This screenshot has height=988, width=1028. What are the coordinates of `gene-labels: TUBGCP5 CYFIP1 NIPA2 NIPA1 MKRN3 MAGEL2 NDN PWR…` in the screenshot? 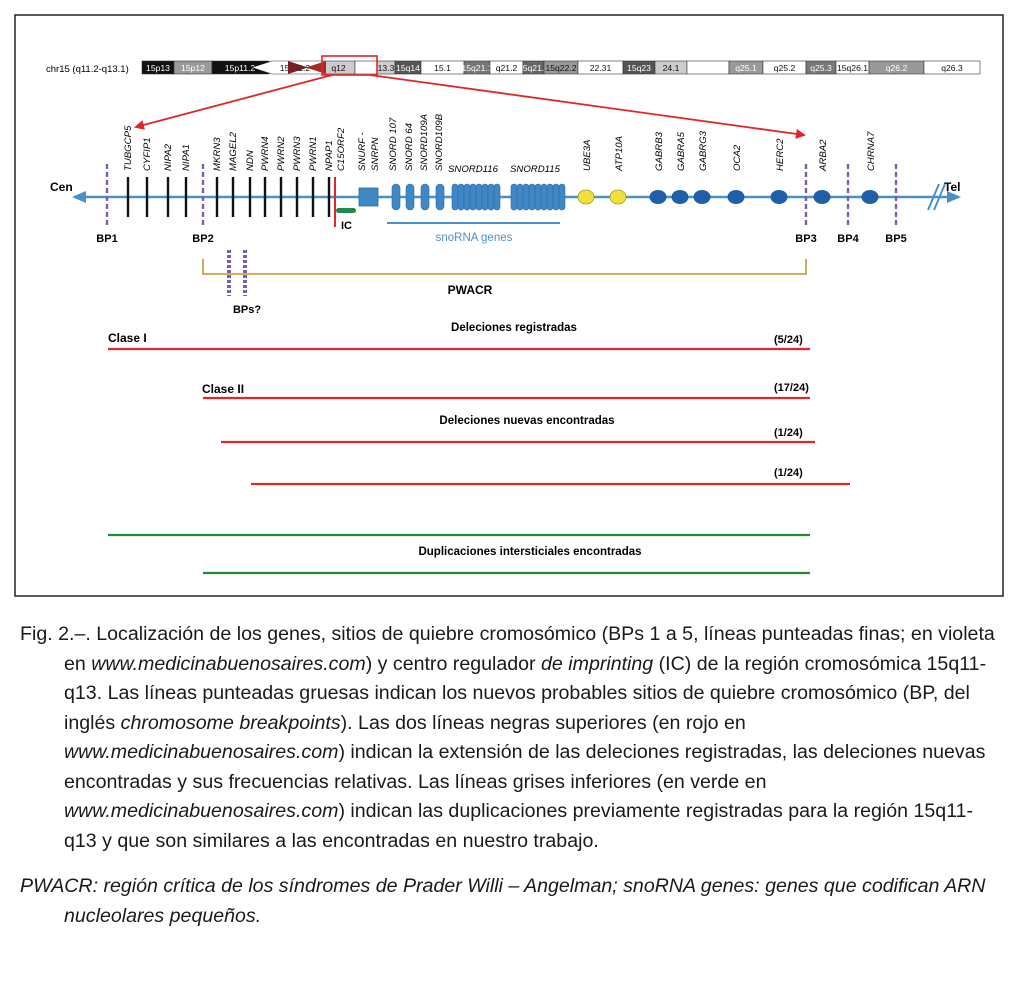 It's located at (500, 144).